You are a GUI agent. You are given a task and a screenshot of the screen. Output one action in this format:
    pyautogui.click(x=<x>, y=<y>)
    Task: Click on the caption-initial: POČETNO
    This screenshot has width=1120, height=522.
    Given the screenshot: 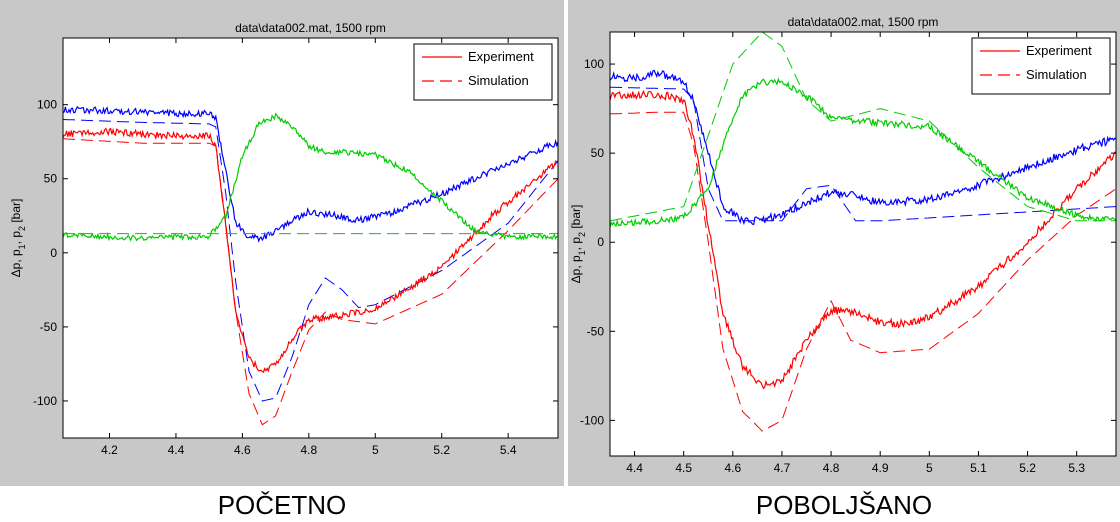 What is the action you would take?
    pyautogui.click(x=282, y=505)
    